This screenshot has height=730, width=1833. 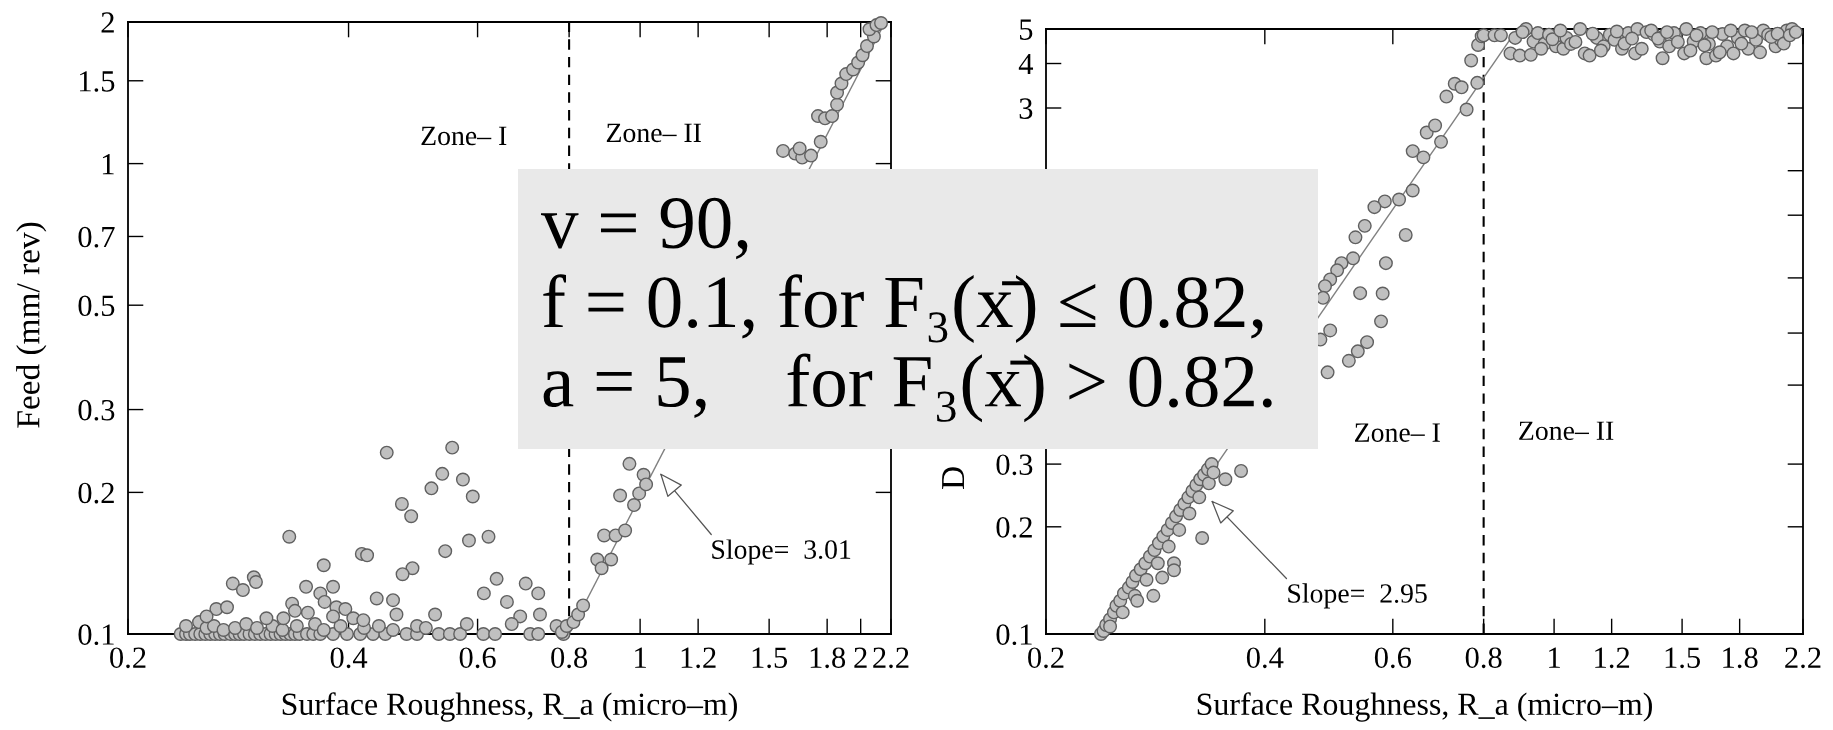 What do you see at coordinates (906, 310) in the screenshot?
I see `annotation: v = 90, f = 0.1, for F₃(x̄) ≤ 0.82, a = 5, for F₃(x̄) > 0.82.` at bounding box center [906, 310].